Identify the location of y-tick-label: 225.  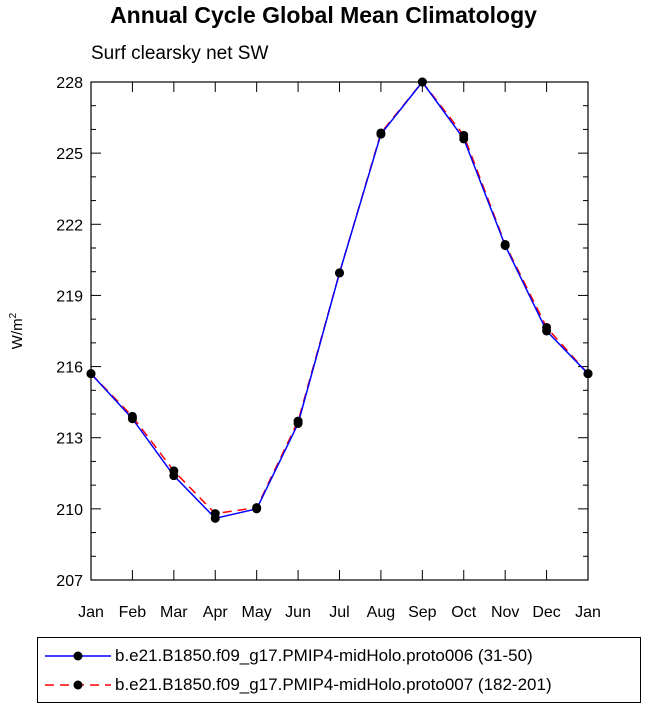
(69, 154).